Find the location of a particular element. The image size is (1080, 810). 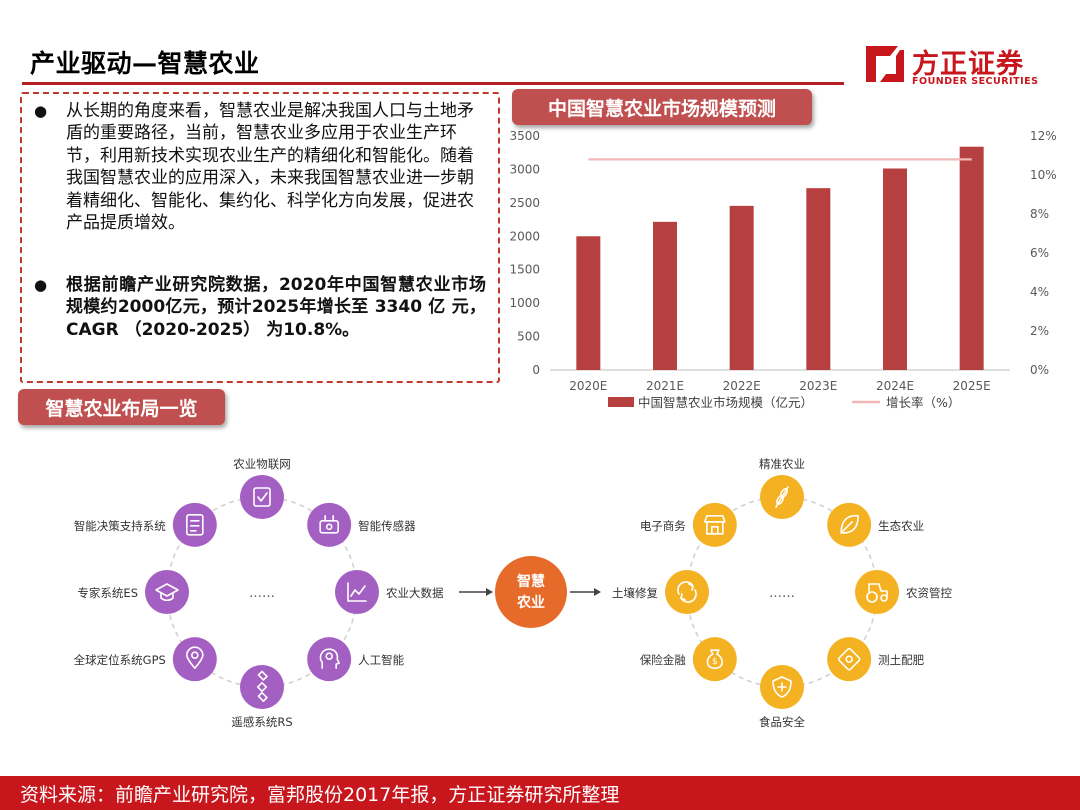

node-label: 智能决策支持系统 is located at coordinates (120, 526).